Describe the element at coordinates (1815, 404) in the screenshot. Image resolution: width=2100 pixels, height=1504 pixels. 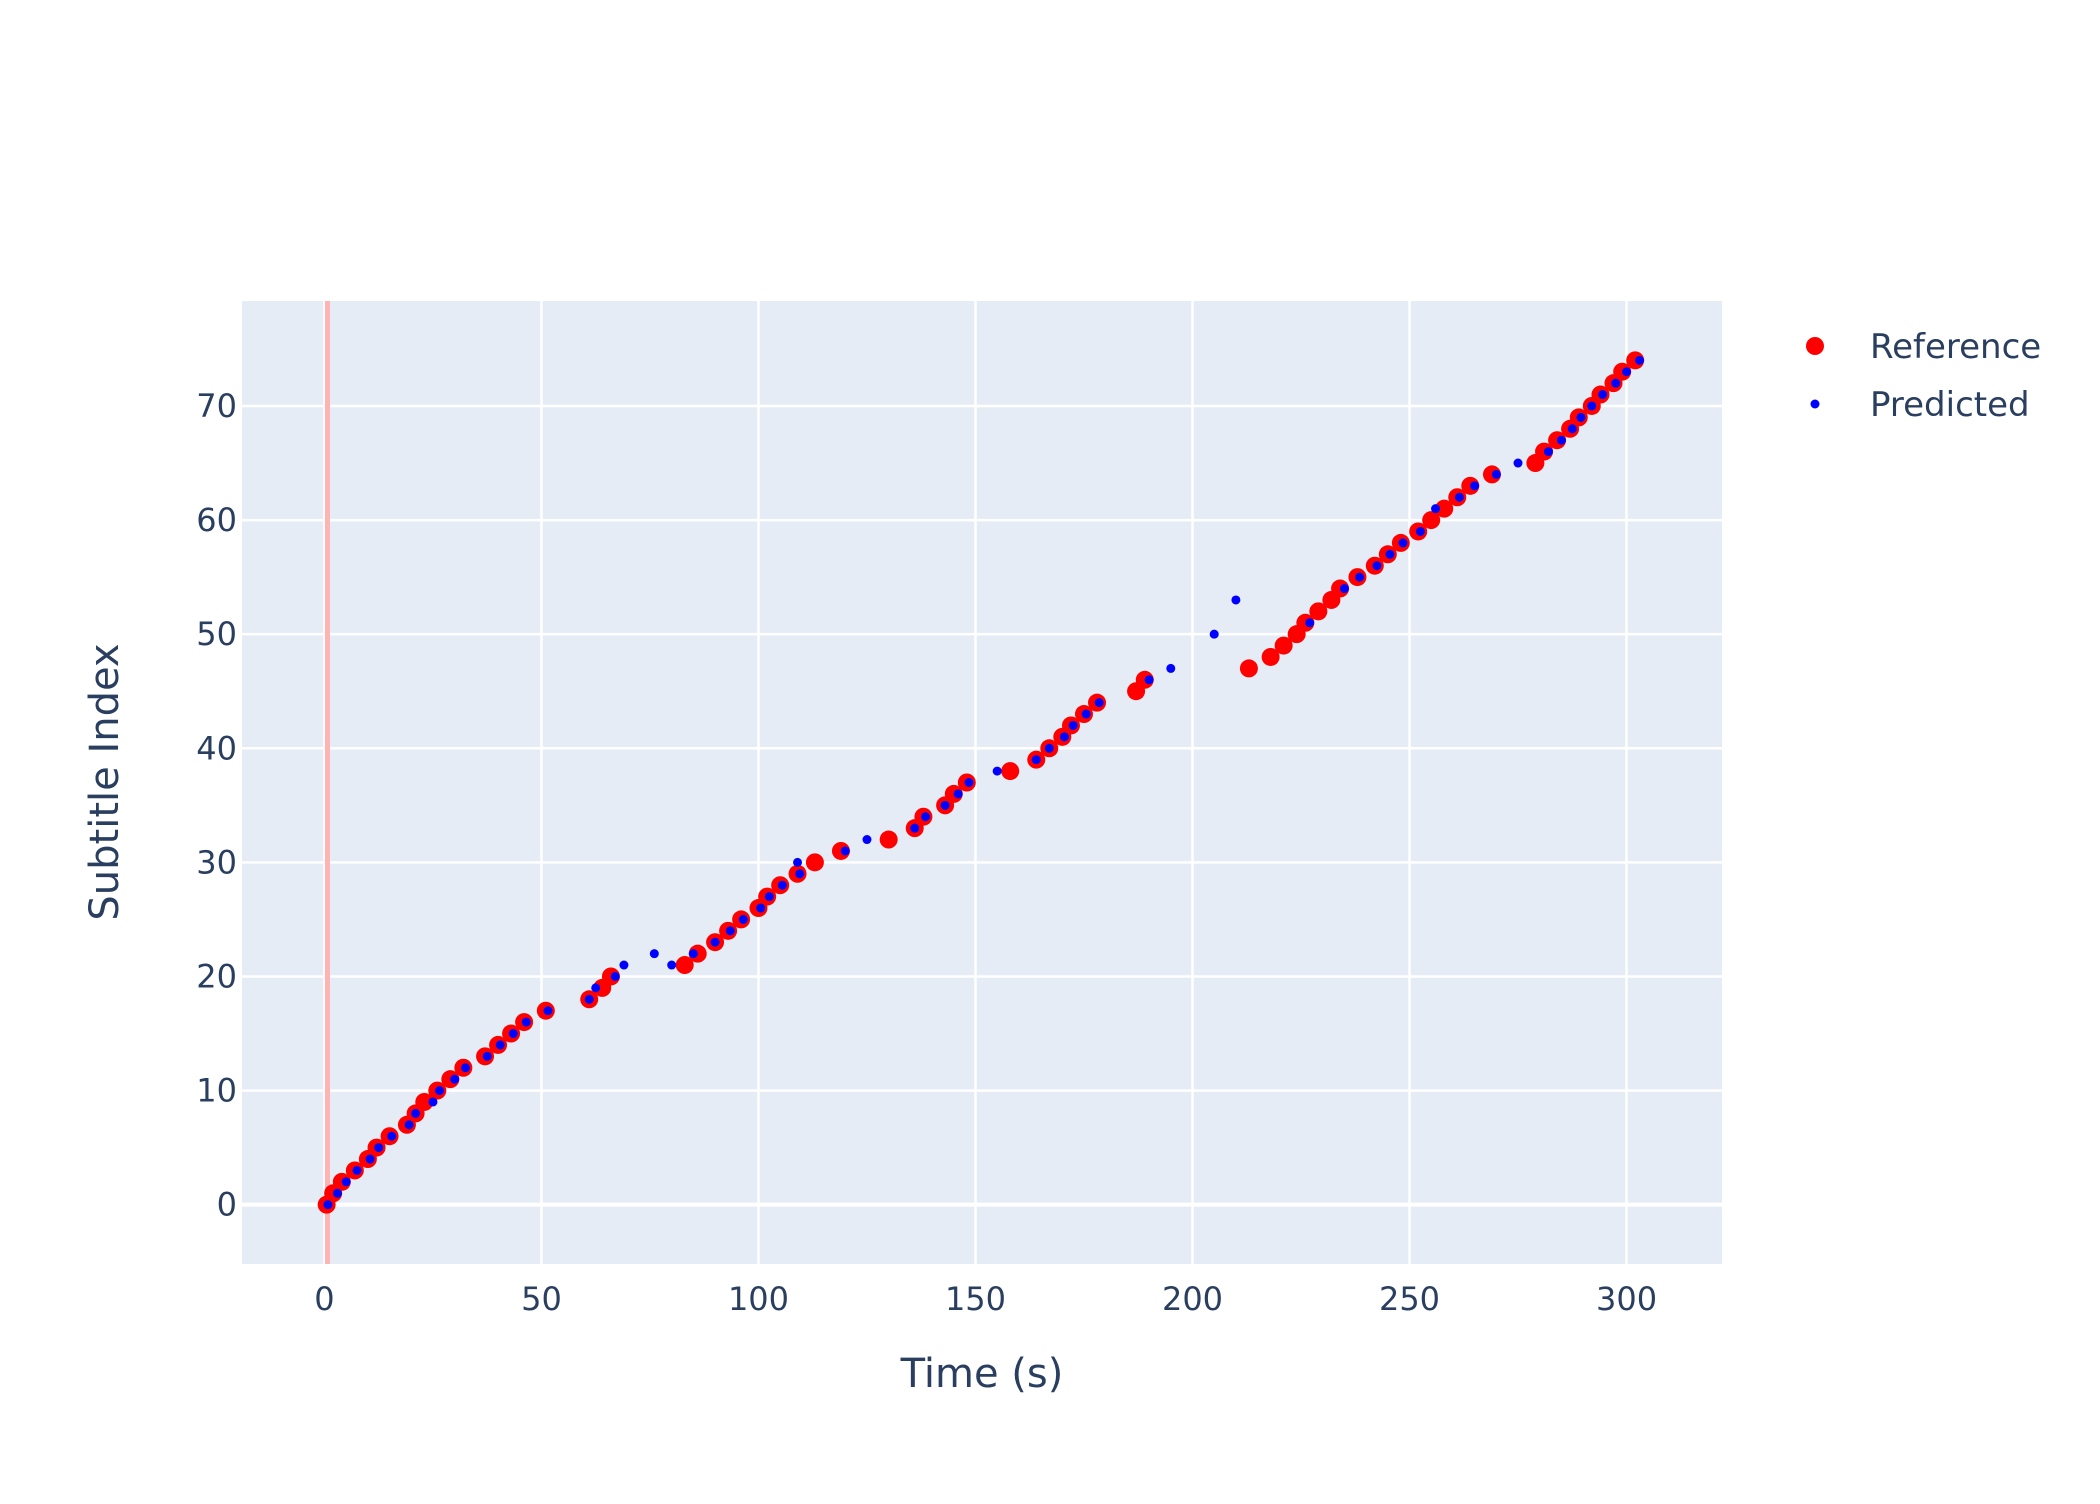
I see `legend-marker-predicted` at that location.